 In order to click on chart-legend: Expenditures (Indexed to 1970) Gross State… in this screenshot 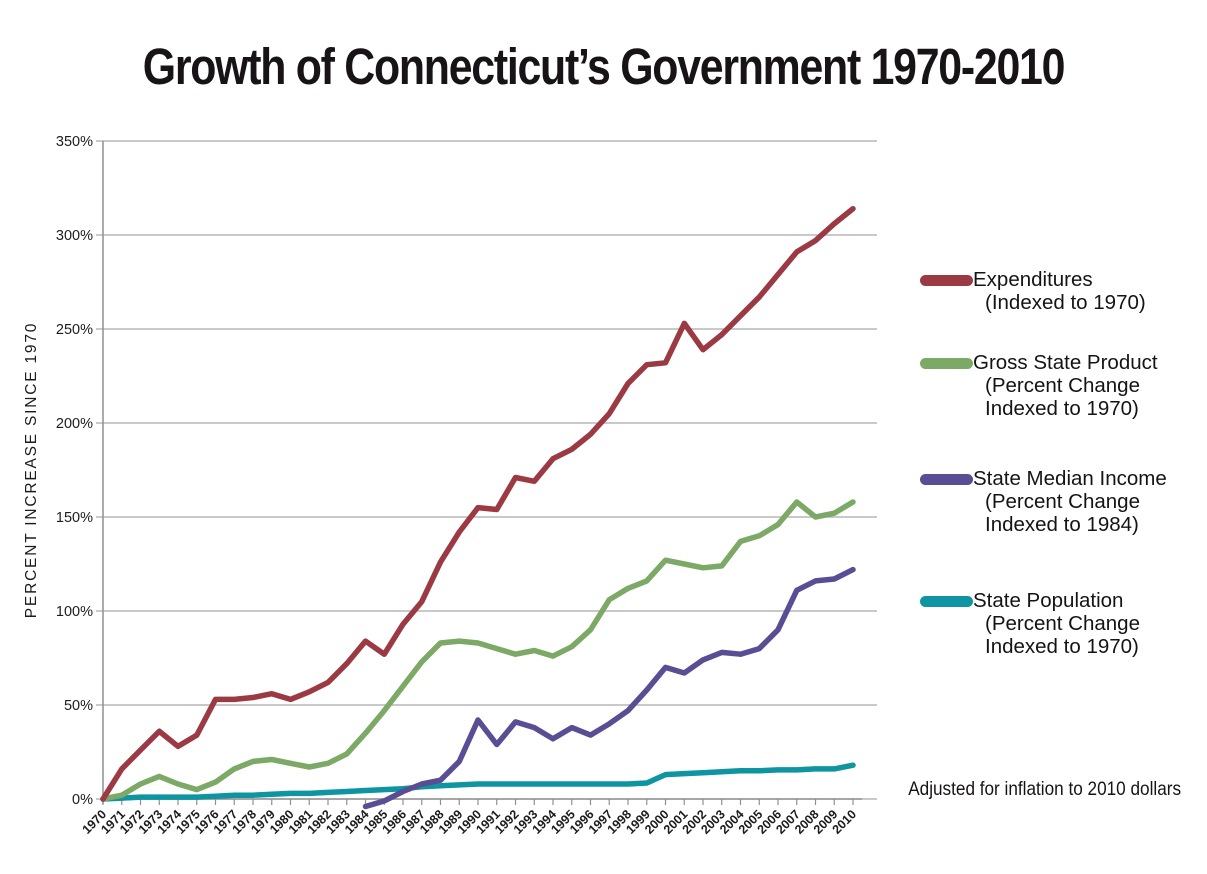, I will do `click(1062, 463)`.